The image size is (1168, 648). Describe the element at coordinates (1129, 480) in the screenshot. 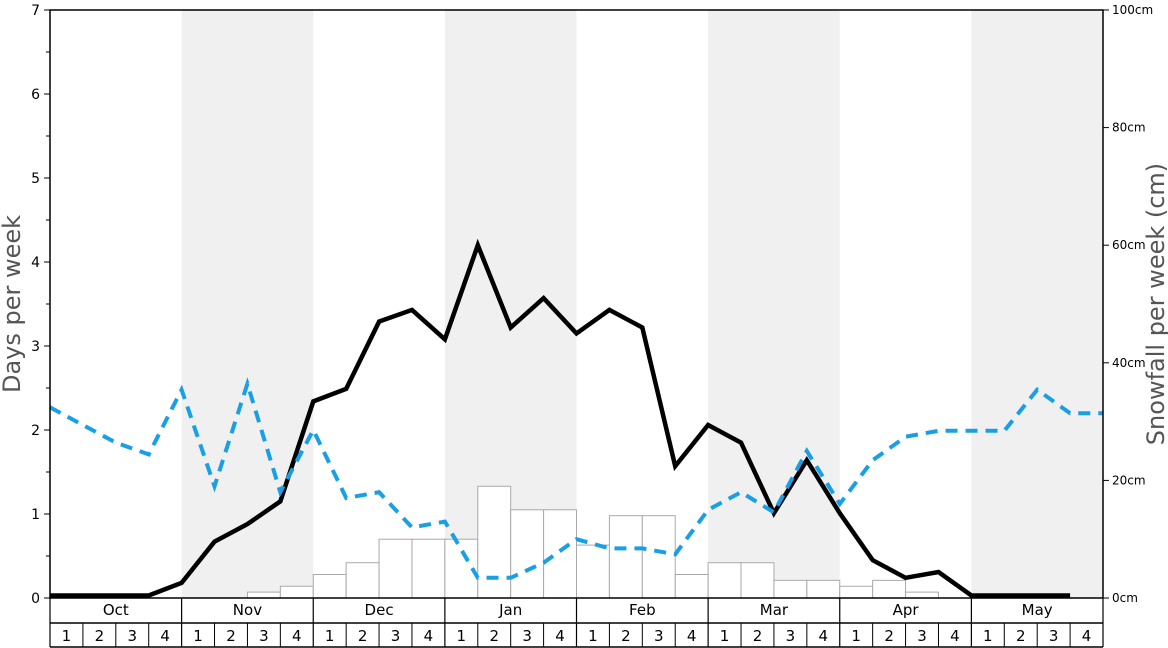

I see `right-tick-label: 20cm` at that location.